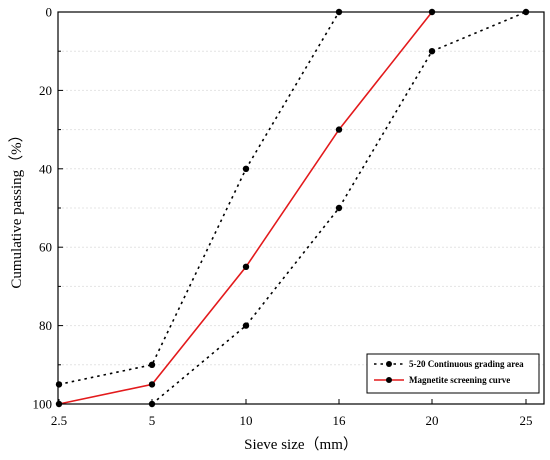 This screenshot has height=460, width=550. What do you see at coordinates (16, 207) in the screenshot?
I see `y-axis-title: Cumulative passing（%）` at bounding box center [16, 207].